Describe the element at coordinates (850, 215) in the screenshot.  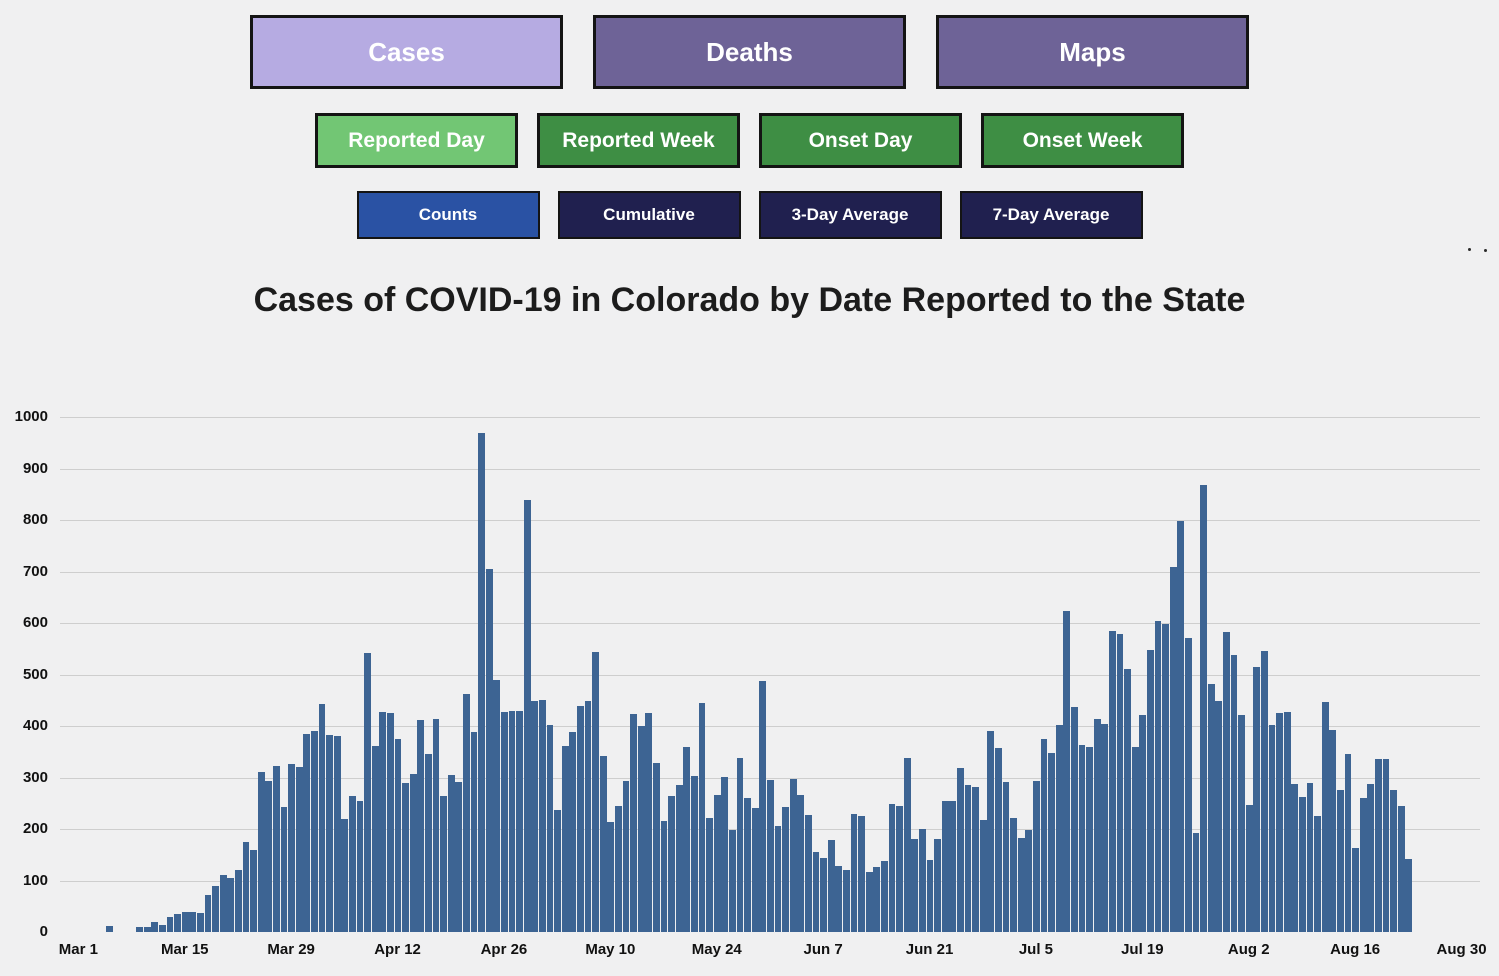
I see `tab-3-day-average: 3-Day Average` at that location.